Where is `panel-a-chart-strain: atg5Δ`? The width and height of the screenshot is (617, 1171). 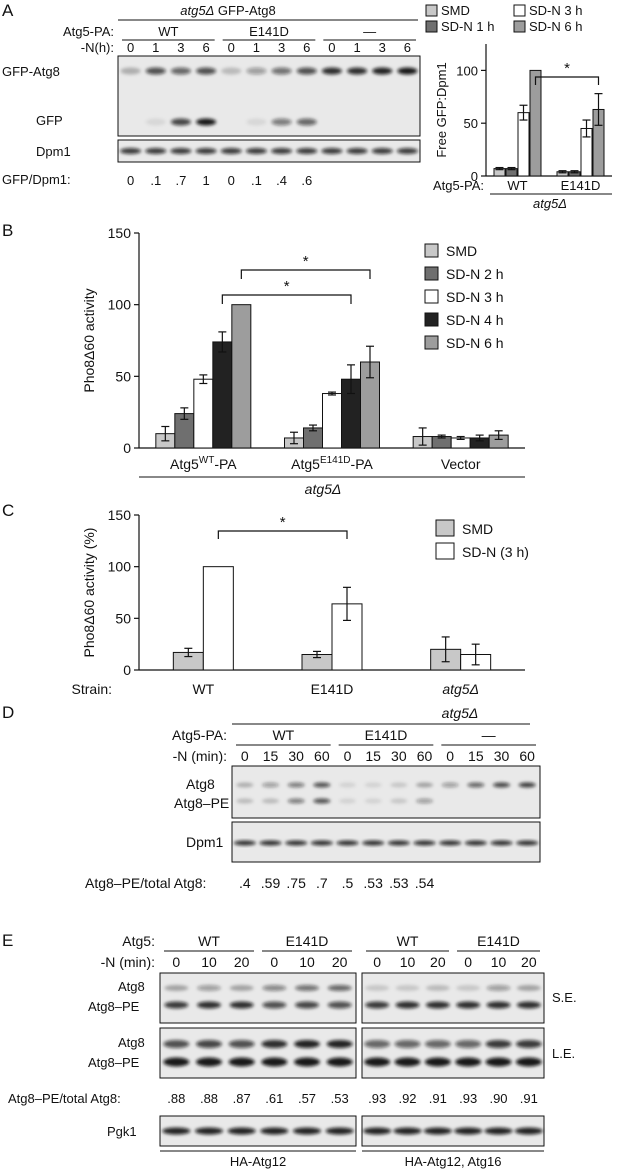 panel-a-chart-strain: atg5Δ is located at coordinates (550, 203).